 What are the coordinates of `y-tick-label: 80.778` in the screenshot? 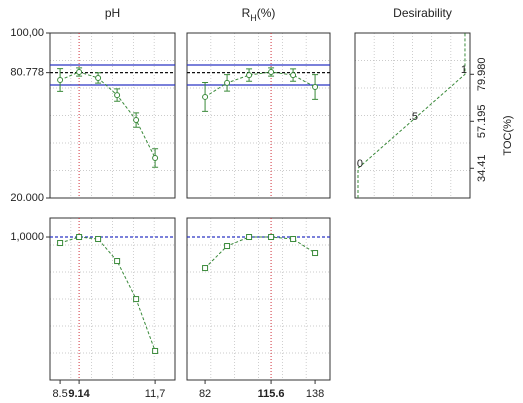 It's located at (27, 73).